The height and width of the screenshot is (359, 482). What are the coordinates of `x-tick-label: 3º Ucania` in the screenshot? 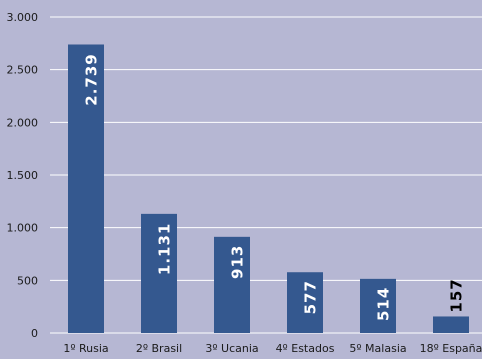 It's located at (231, 348).